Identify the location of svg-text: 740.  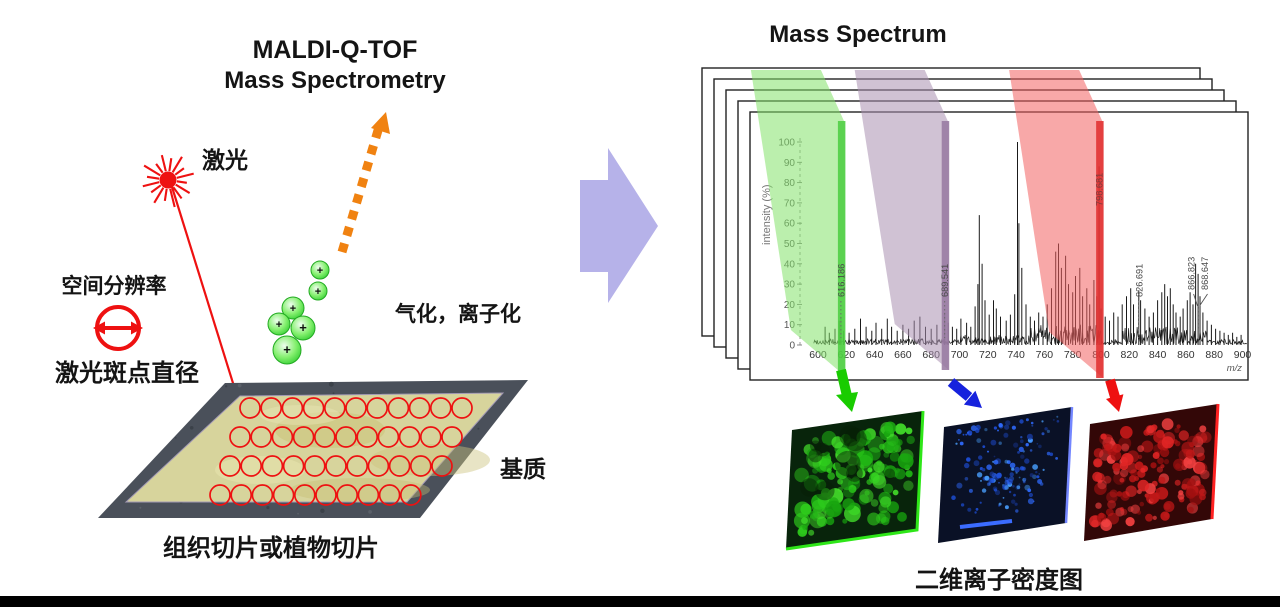
(1016, 355).